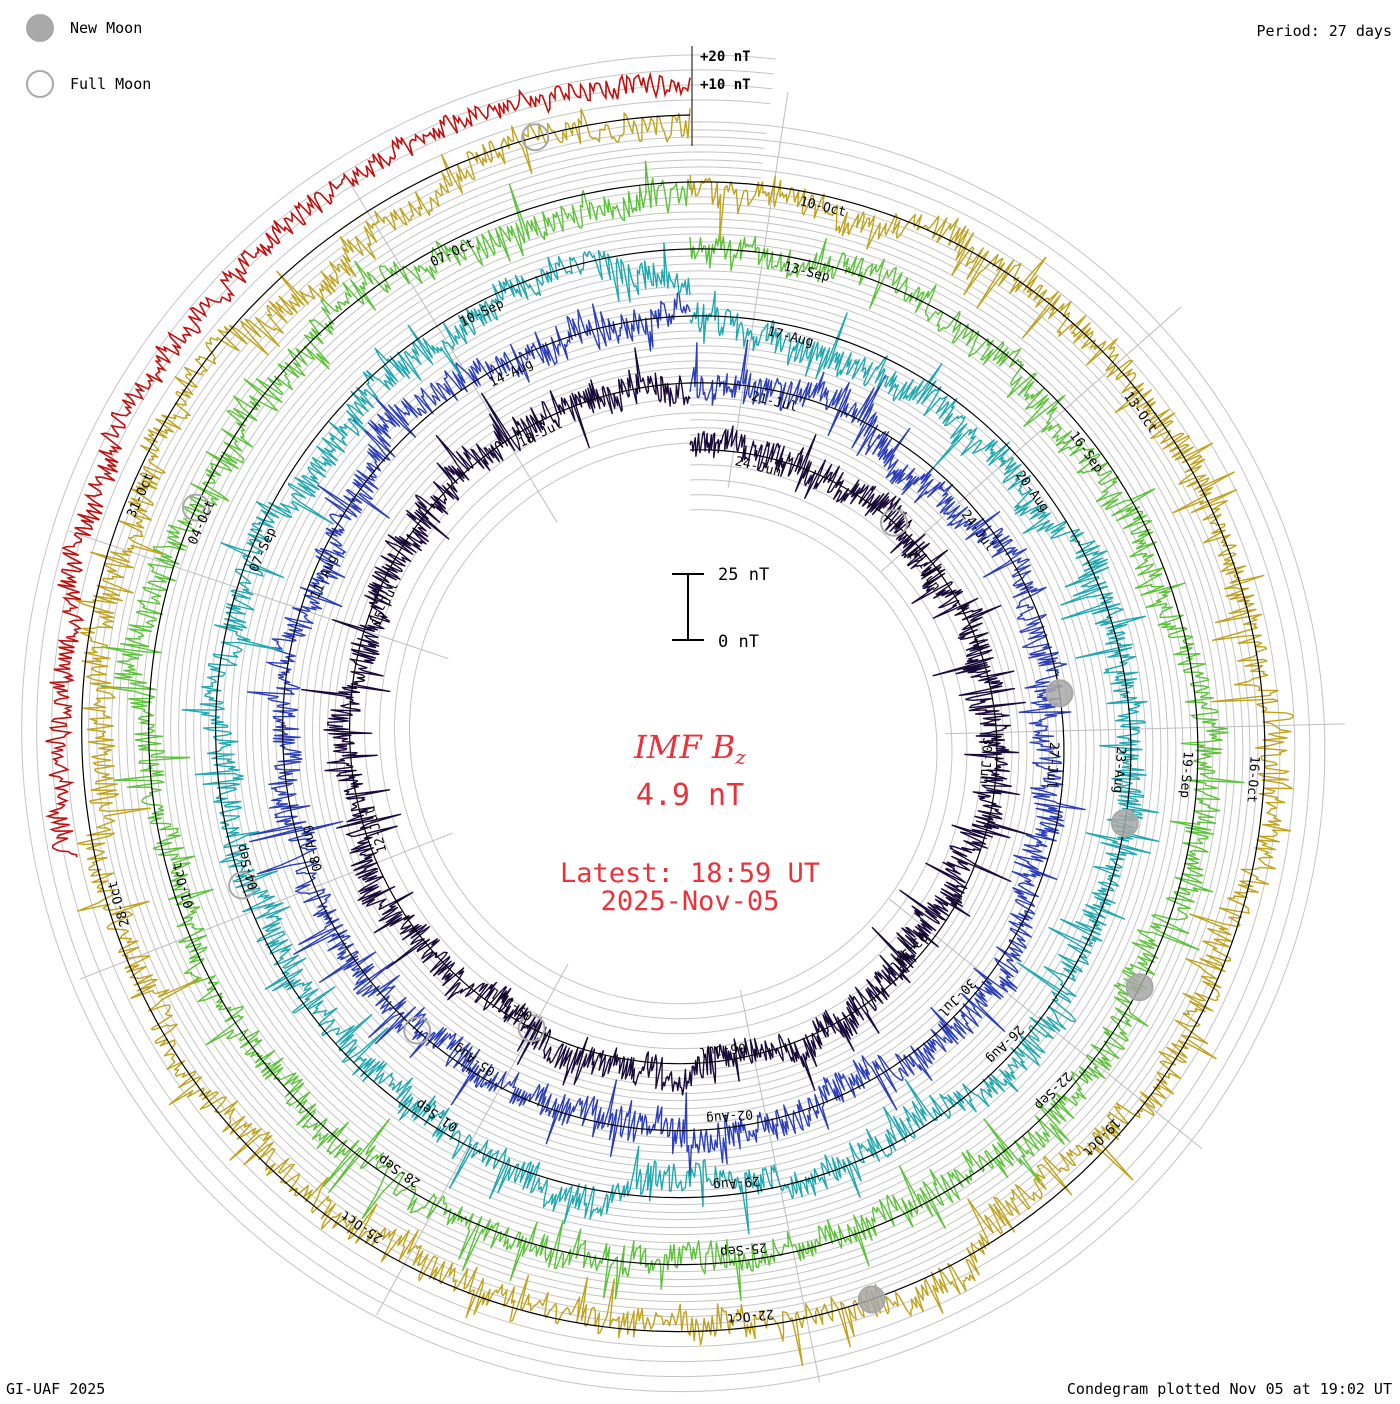 The height and width of the screenshot is (1404, 1400). What do you see at coordinates (1229, 1389) in the screenshot?
I see `plotted-timestamp: Condegram plotted Nov 05 at 19:02 UT` at bounding box center [1229, 1389].